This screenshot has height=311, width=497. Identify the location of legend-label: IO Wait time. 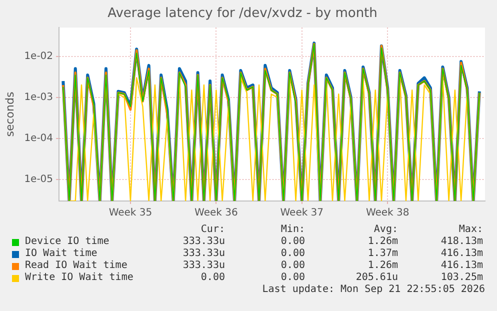
(61, 254).